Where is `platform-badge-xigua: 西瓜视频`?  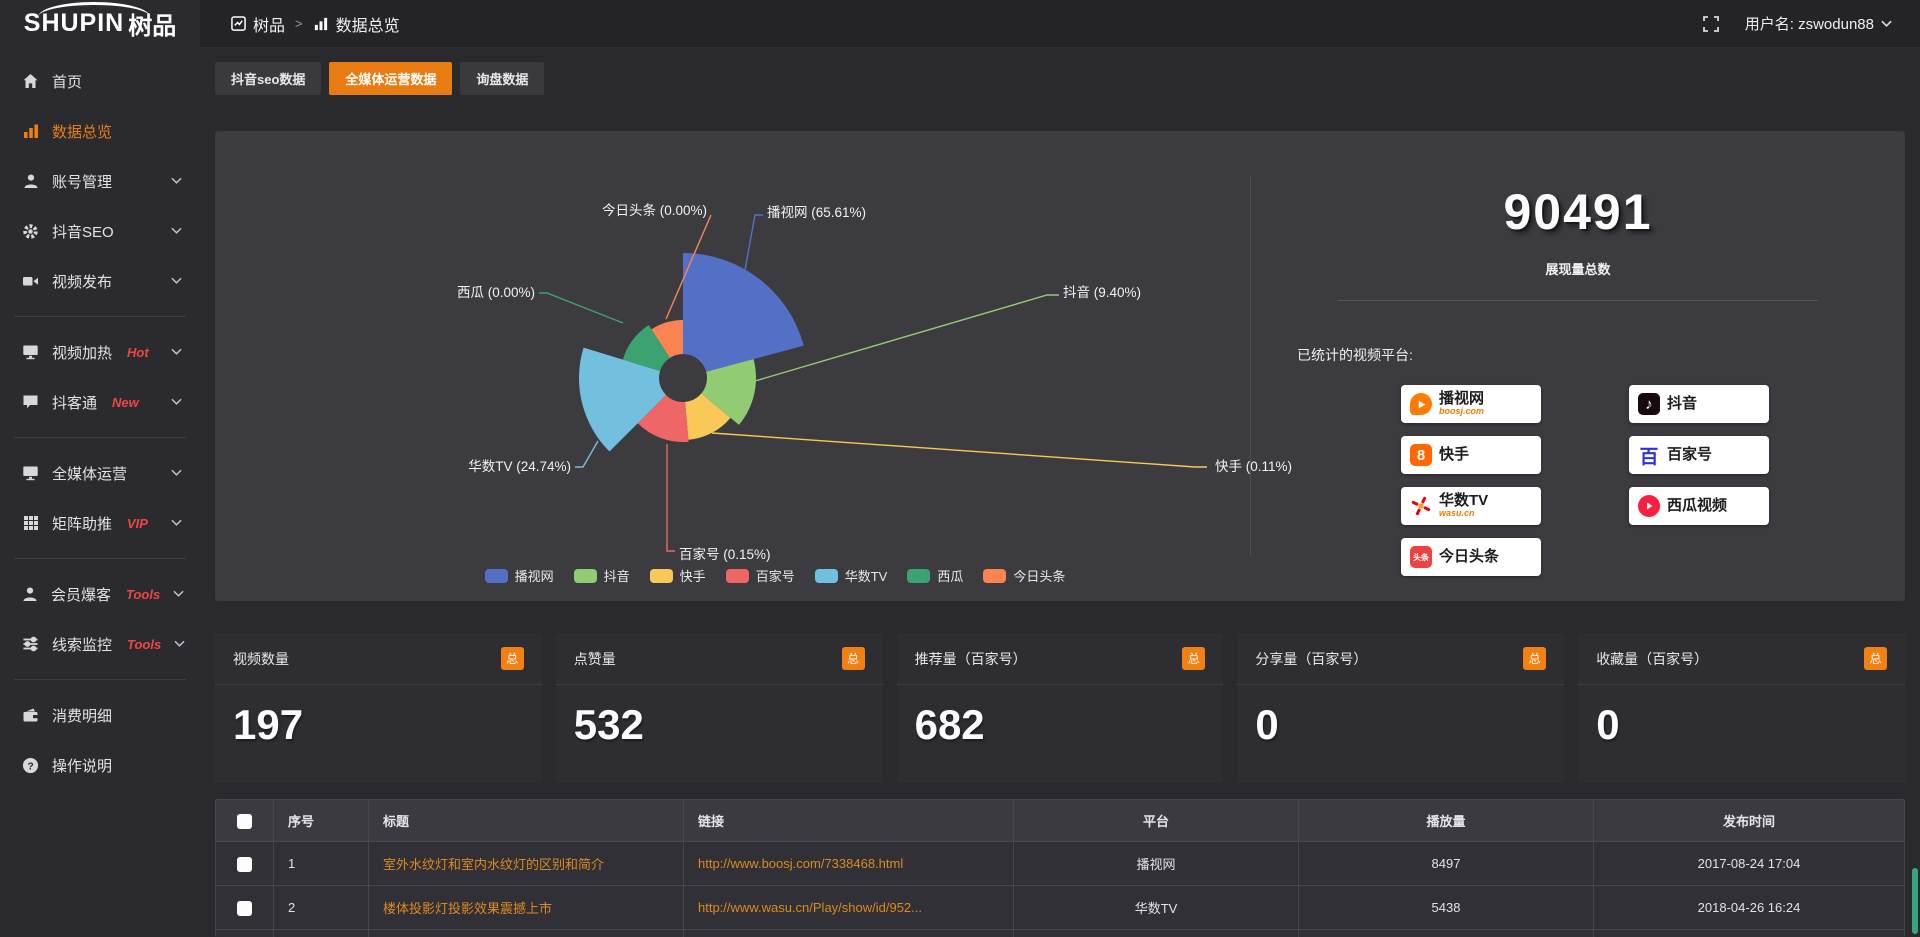 platform-badge-xigua: 西瓜视频 is located at coordinates (1699, 506).